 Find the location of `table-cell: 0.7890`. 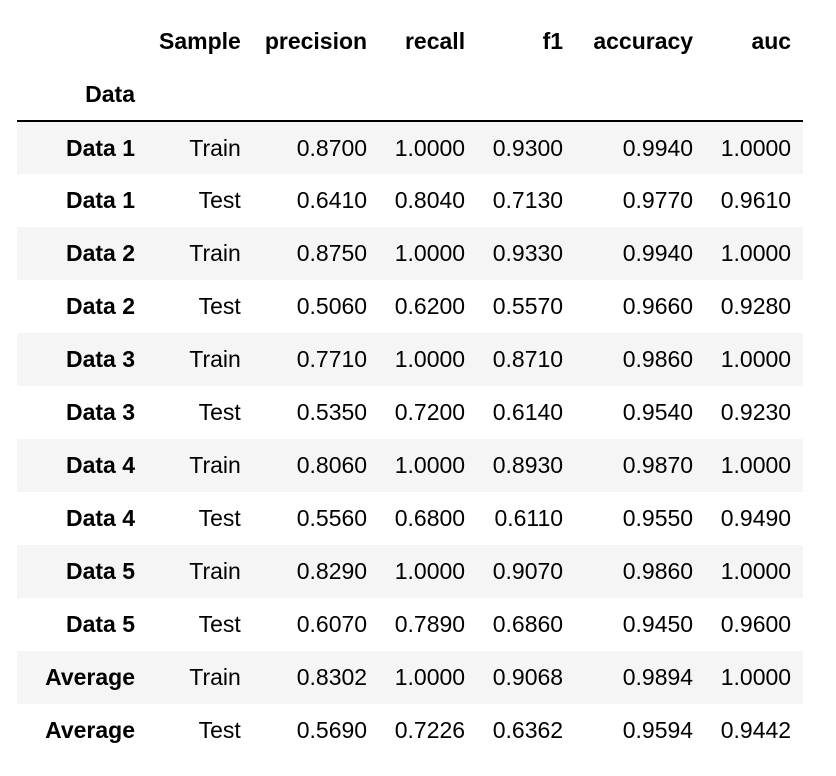

table-cell: 0.7890 is located at coordinates (430, 624).